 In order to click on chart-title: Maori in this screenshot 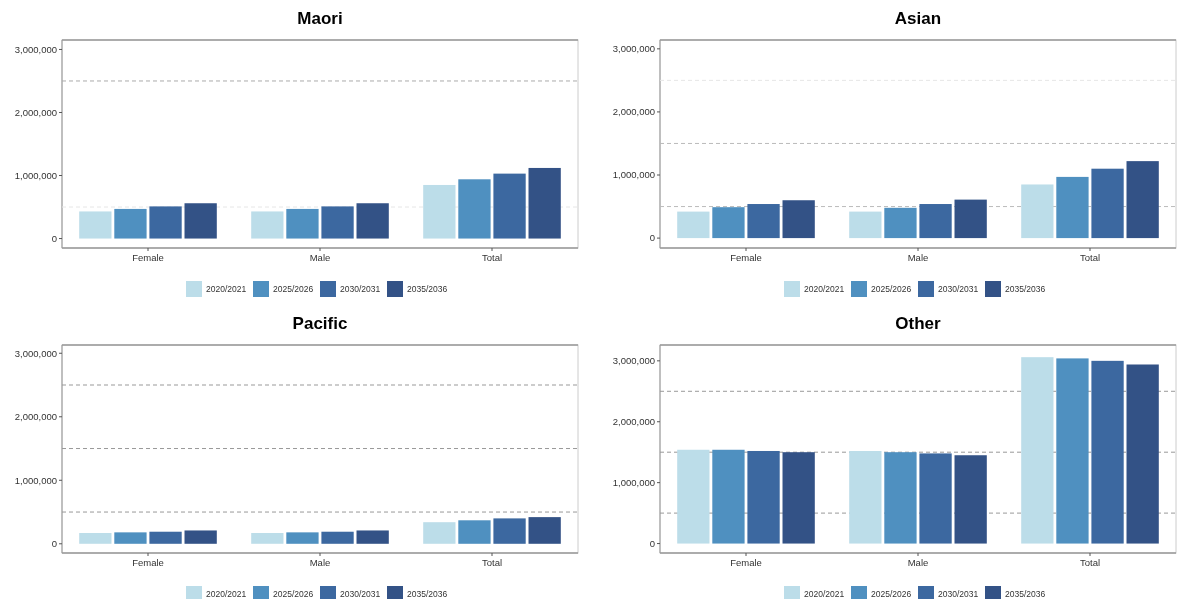, I will do `click(320, 18)`.